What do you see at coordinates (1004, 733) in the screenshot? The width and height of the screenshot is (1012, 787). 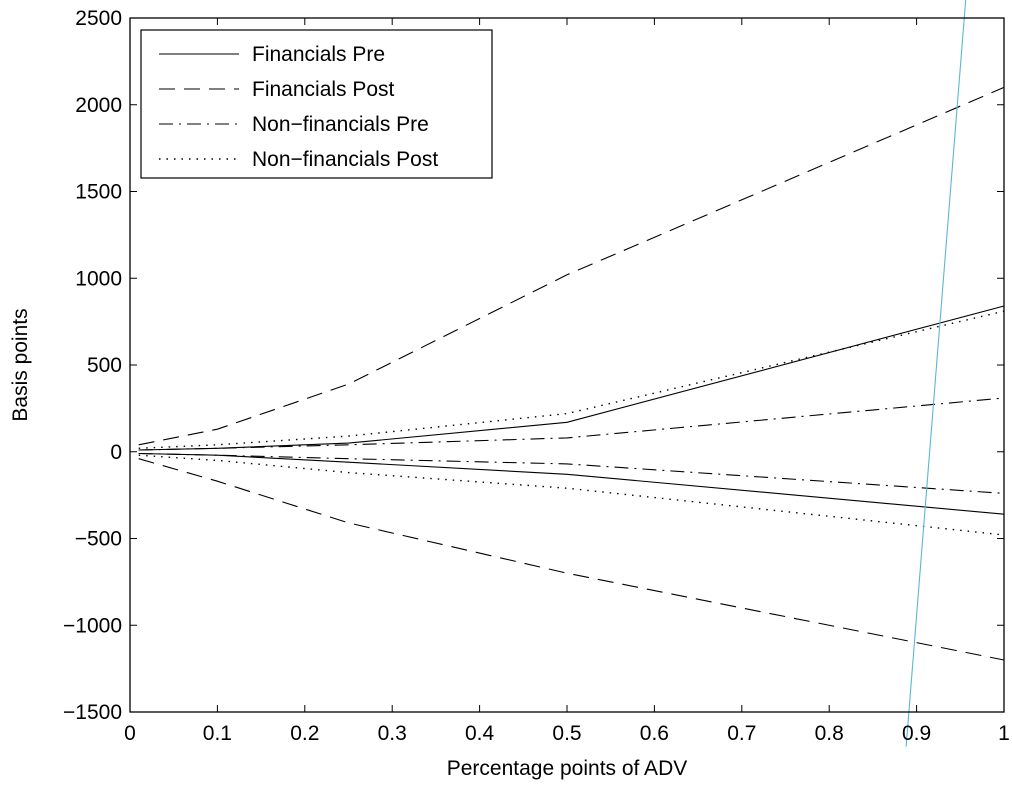 I see `x-tick-label: 1` at bounding box center [1004, 733].